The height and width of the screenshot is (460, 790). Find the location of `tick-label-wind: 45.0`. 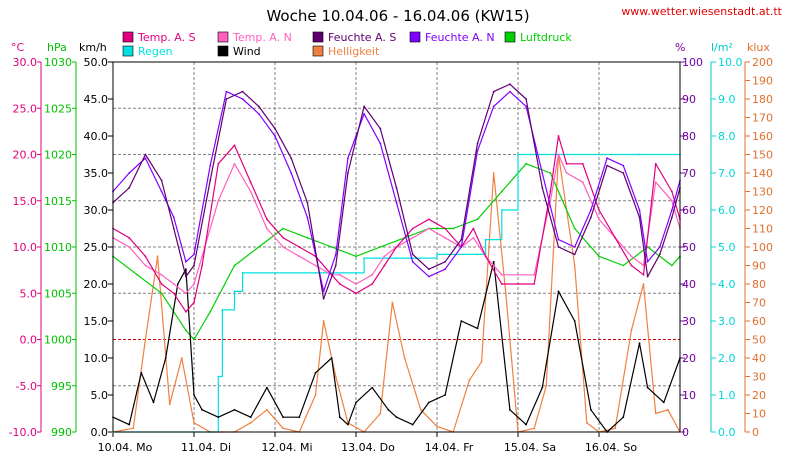

tick-label-wind: 45.0 is located at coordinates (96, 99).